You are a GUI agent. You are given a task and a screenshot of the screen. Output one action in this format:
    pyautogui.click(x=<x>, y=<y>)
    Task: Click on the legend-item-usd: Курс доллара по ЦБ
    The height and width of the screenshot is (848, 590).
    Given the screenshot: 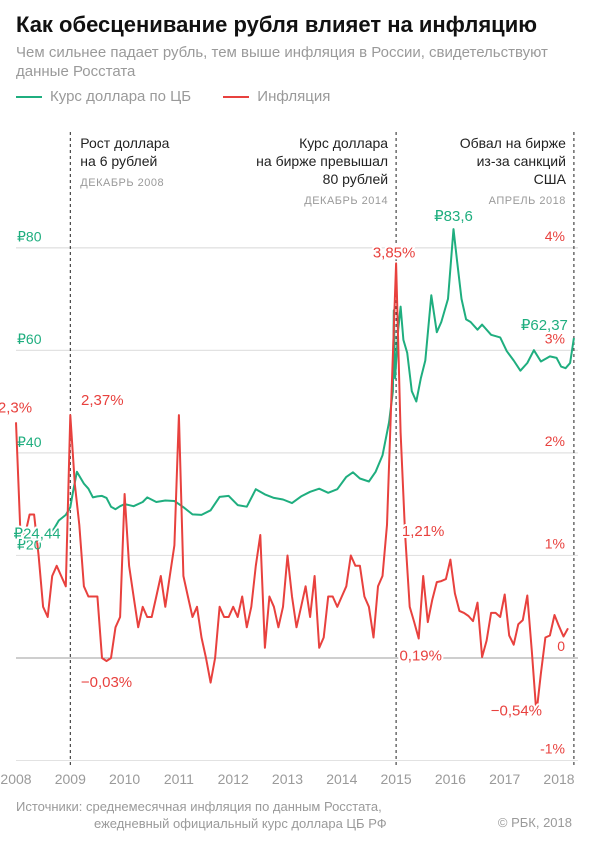 What is the action you would take?
    pyautogui.click(x=103, y=96)
    